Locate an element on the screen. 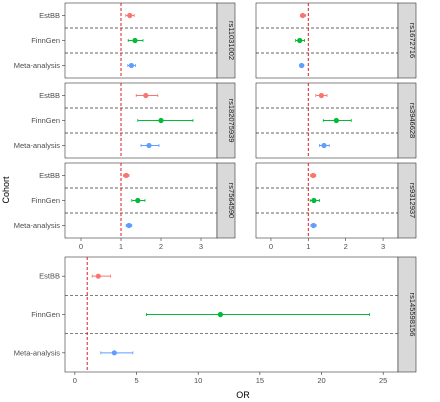 This screenshot has height=402, width=440. x-tick-label: 25 is located at coordinates (383, 380).